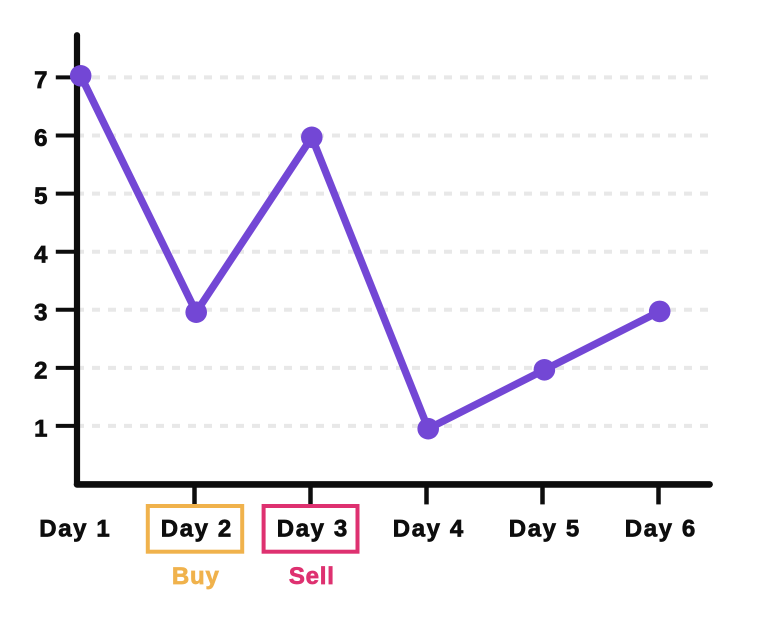 The height and width of the screenshot is (624, 758). Describe the element at coordinates (197, 528) in the screenshot. I see `svg-text: Day 2` at that location.